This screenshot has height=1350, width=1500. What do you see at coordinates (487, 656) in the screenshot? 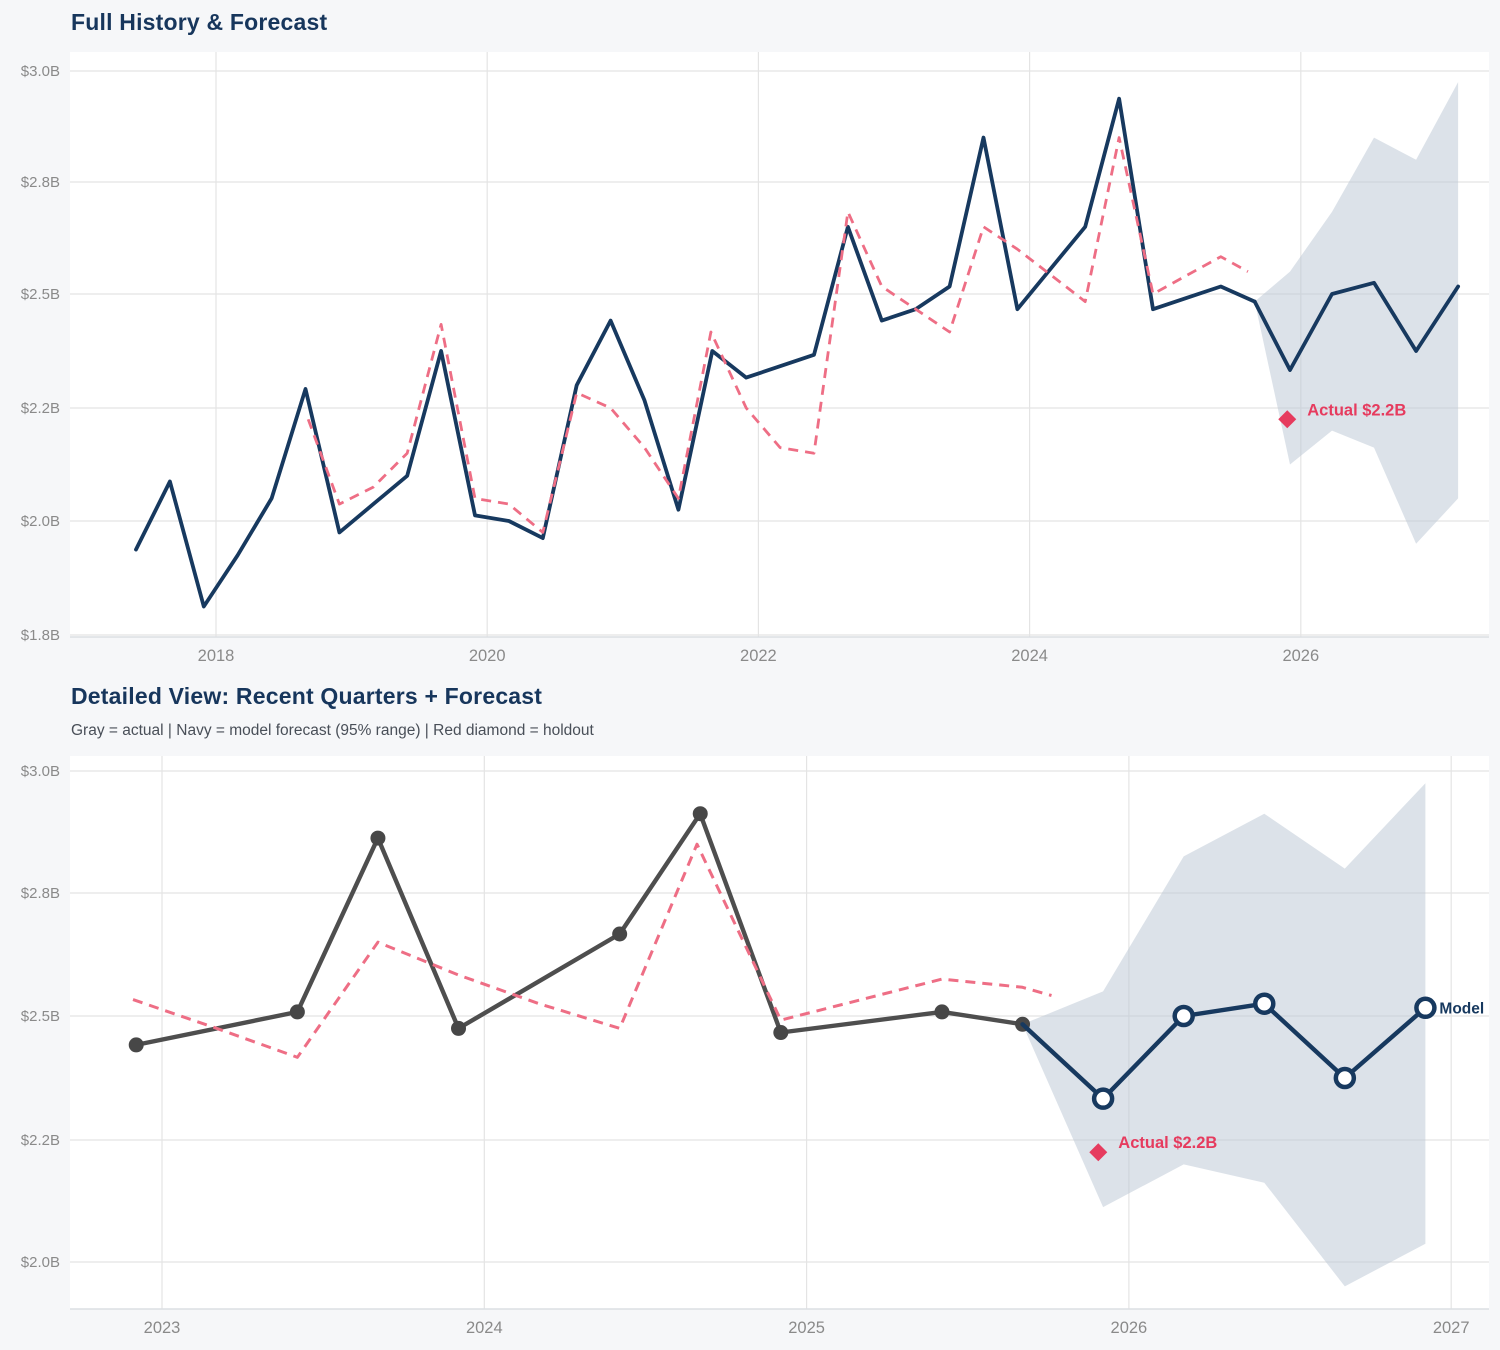
I see `x-tick-label: 2020` at bounding box center [487, 656].